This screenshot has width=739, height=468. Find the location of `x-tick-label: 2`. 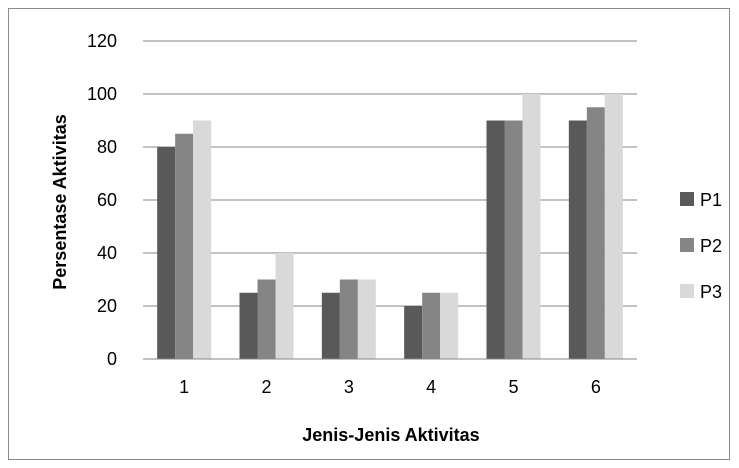

x-tick-label: 2 is located at coordinates (266, 387).